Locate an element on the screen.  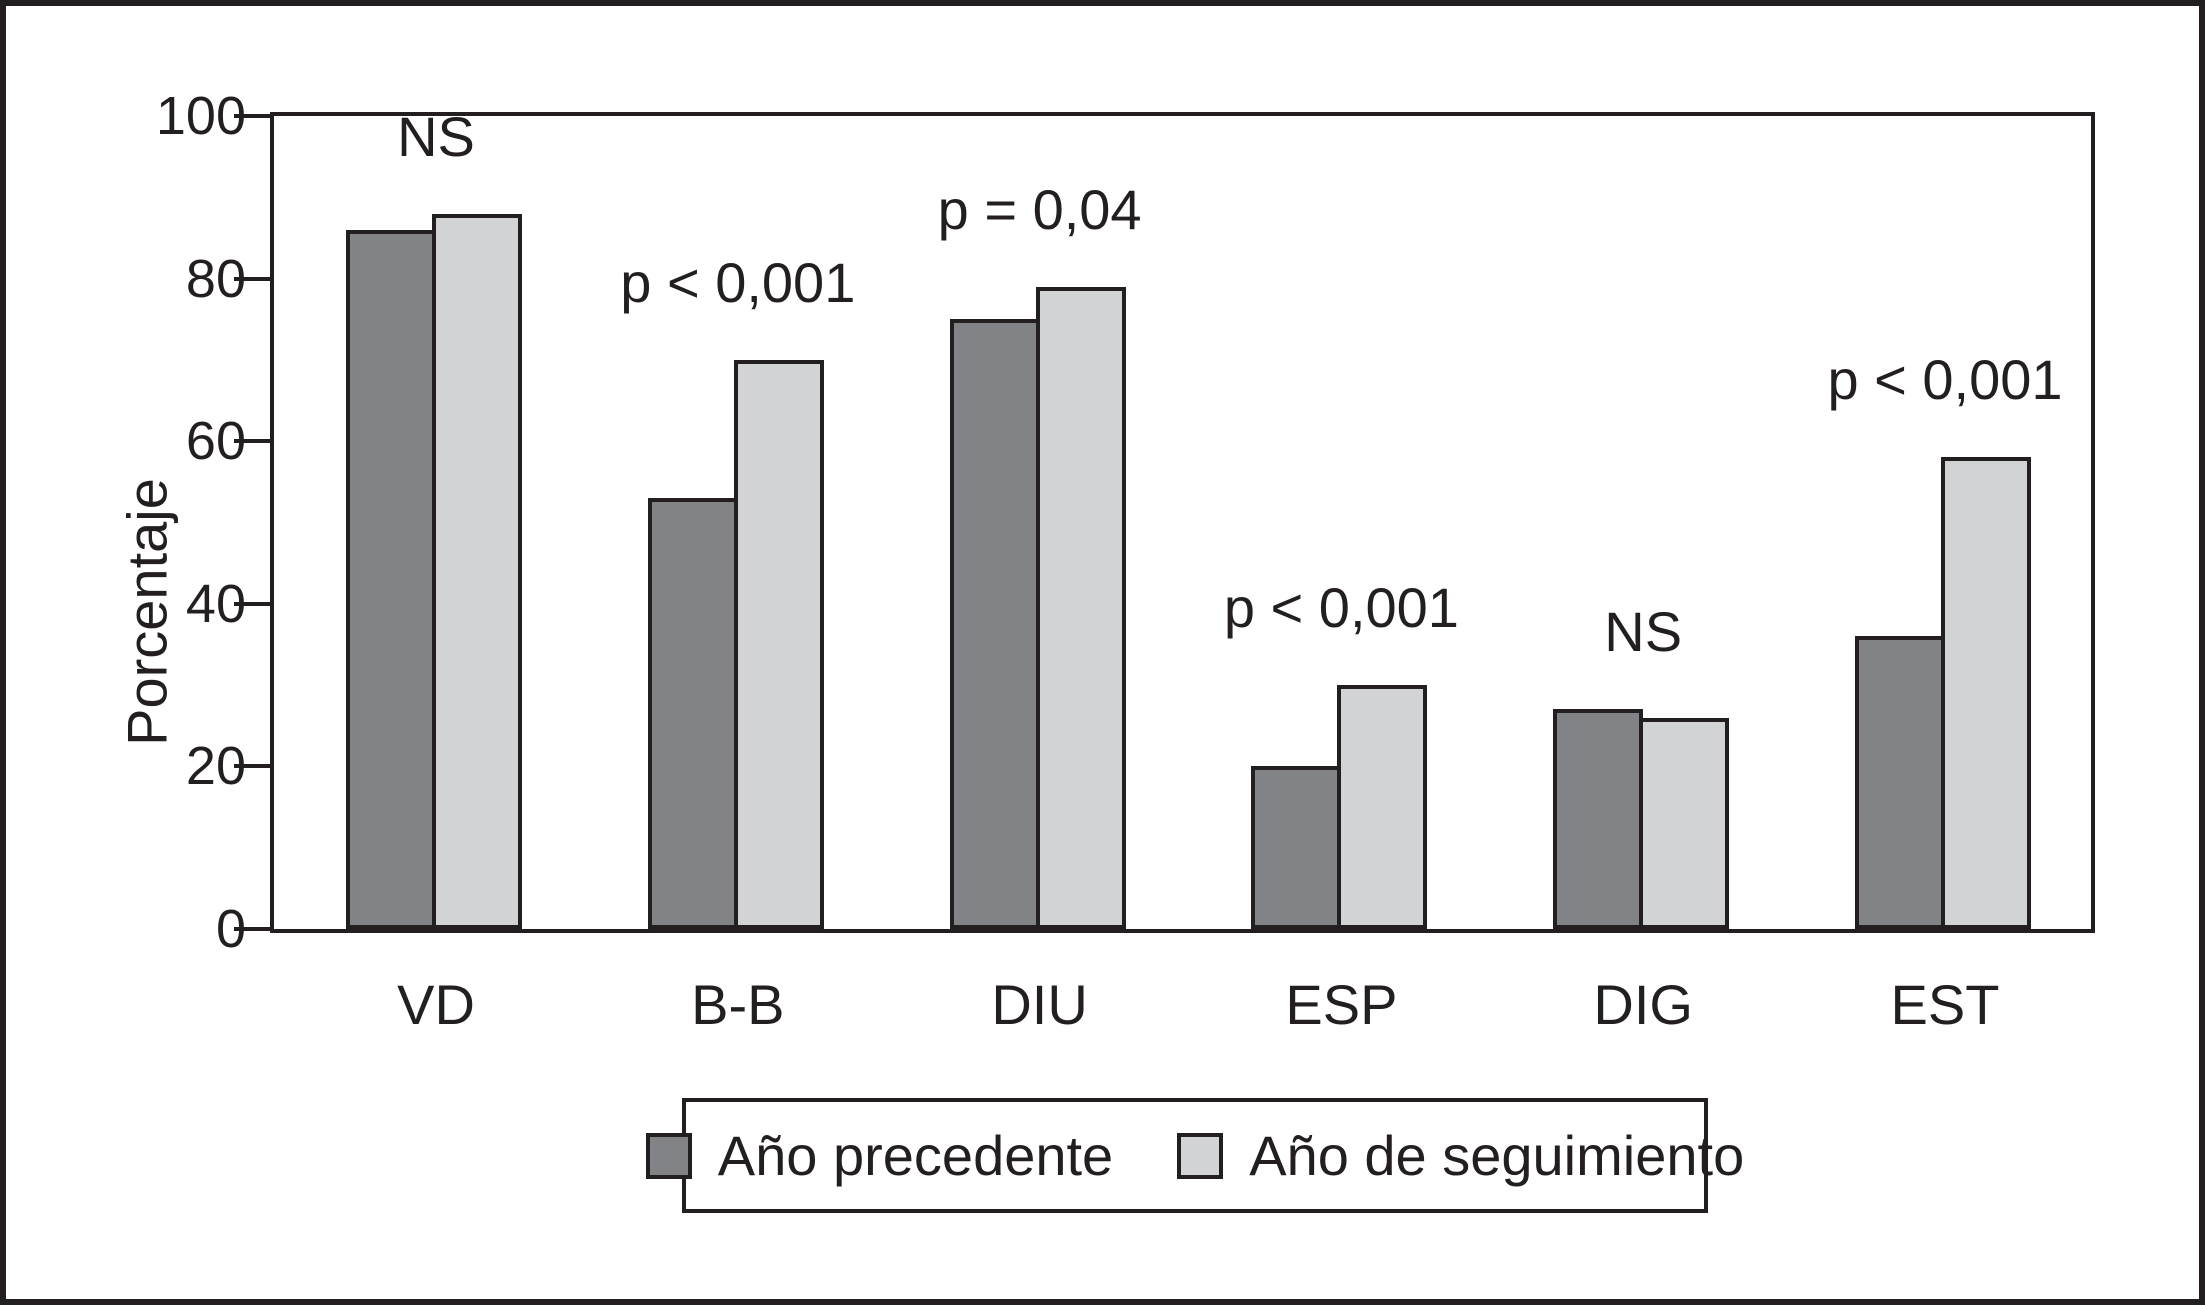
significance-annotation-esp: p < 0,001 is located at coordinates (1341, 607).